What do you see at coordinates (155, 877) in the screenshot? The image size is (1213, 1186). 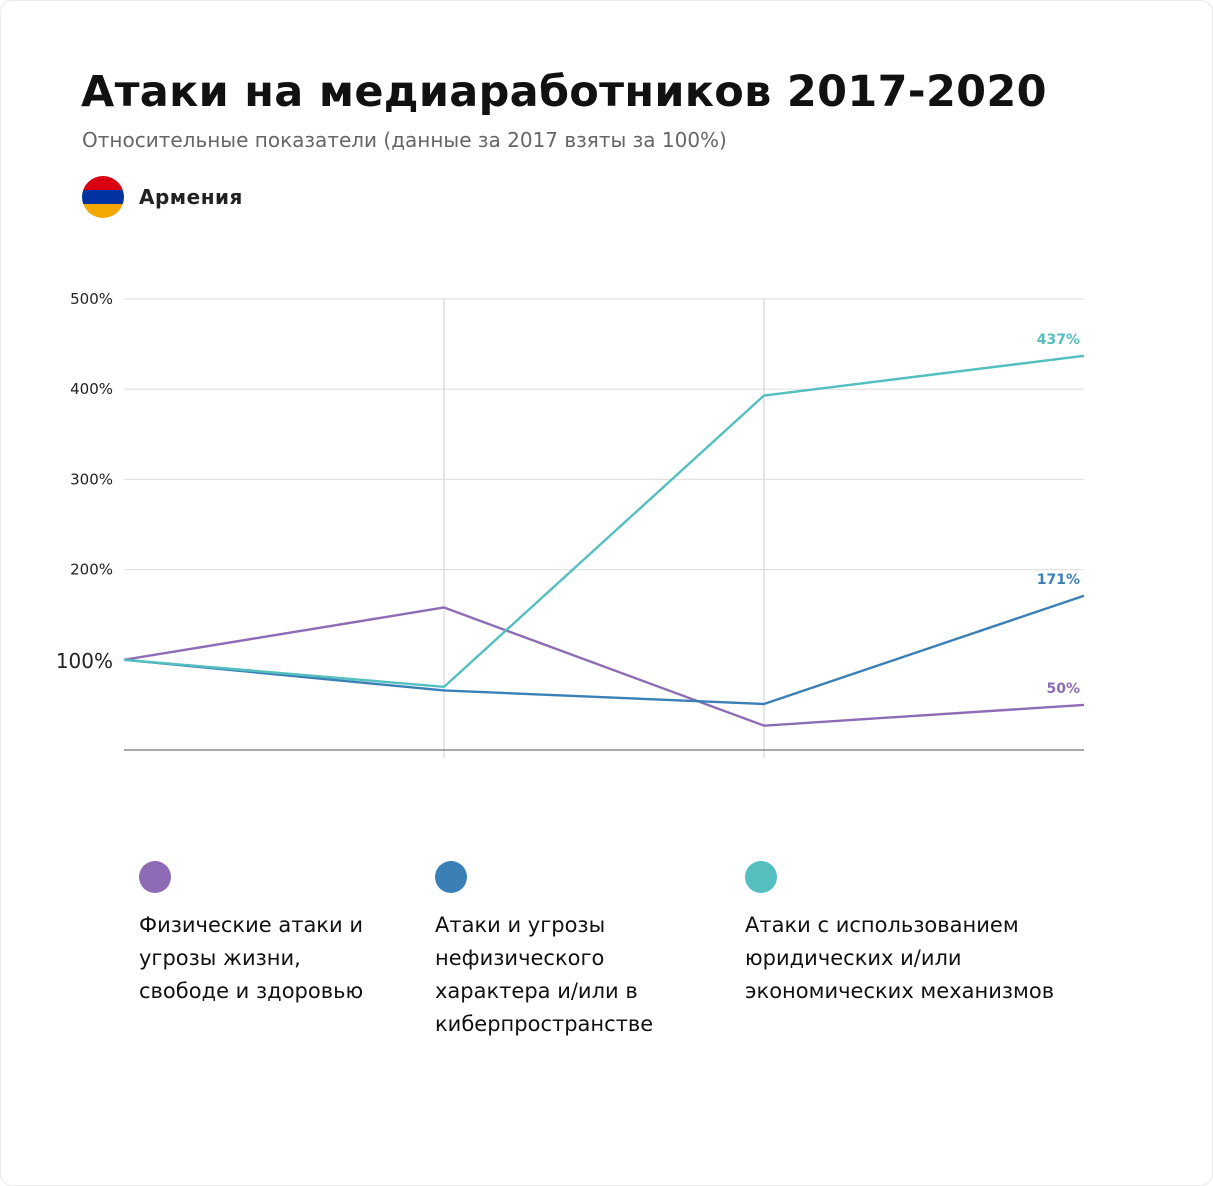 I see `legend-dot-physical` at bounding box center [155, 877].